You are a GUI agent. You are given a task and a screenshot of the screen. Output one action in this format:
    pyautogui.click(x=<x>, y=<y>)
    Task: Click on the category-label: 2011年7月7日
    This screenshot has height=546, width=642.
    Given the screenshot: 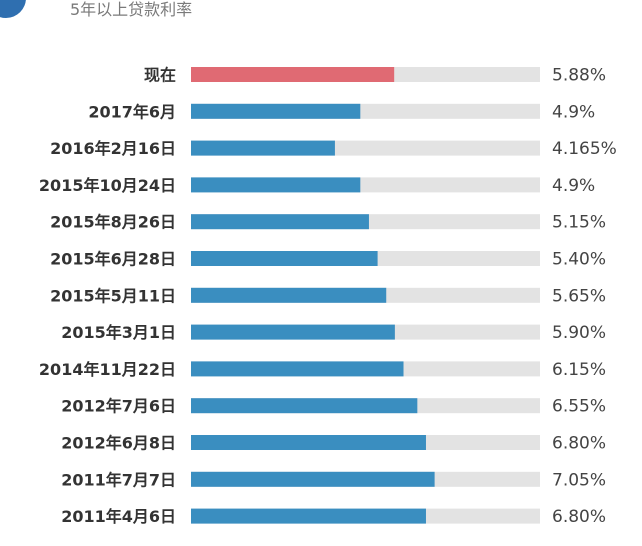 What is the action you would take?
    pyautogui.click(x=118, y=479)
    